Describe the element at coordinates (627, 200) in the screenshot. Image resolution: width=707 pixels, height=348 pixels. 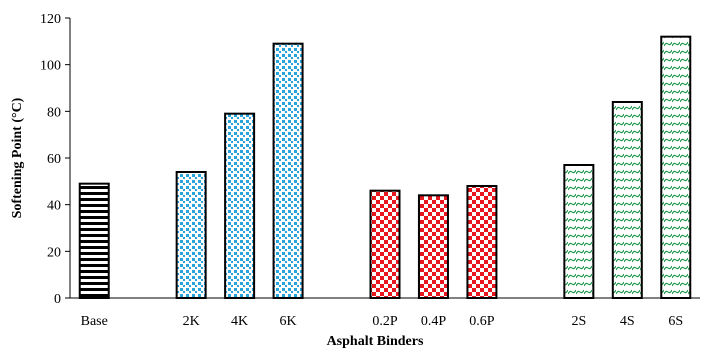
I see `bar-4s` at that location.